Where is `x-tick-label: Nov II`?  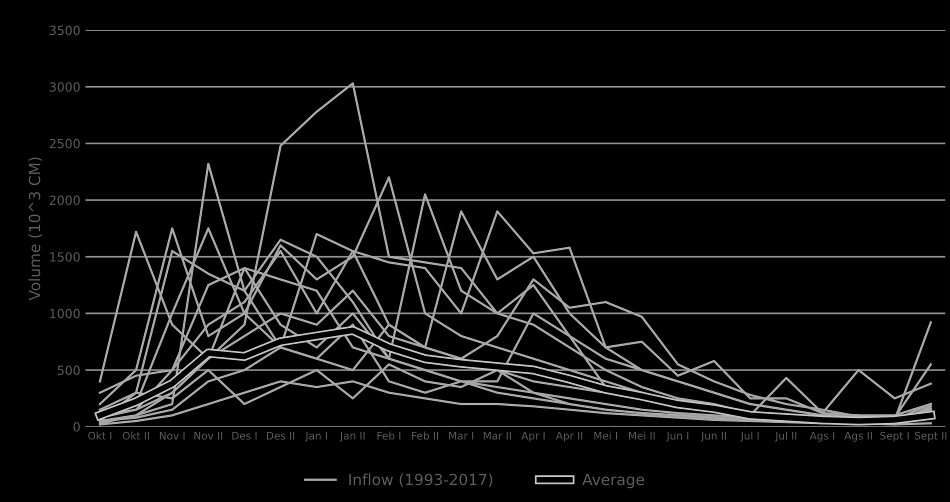 x-tick-label: Nov II is located at coordinates (208, 436).